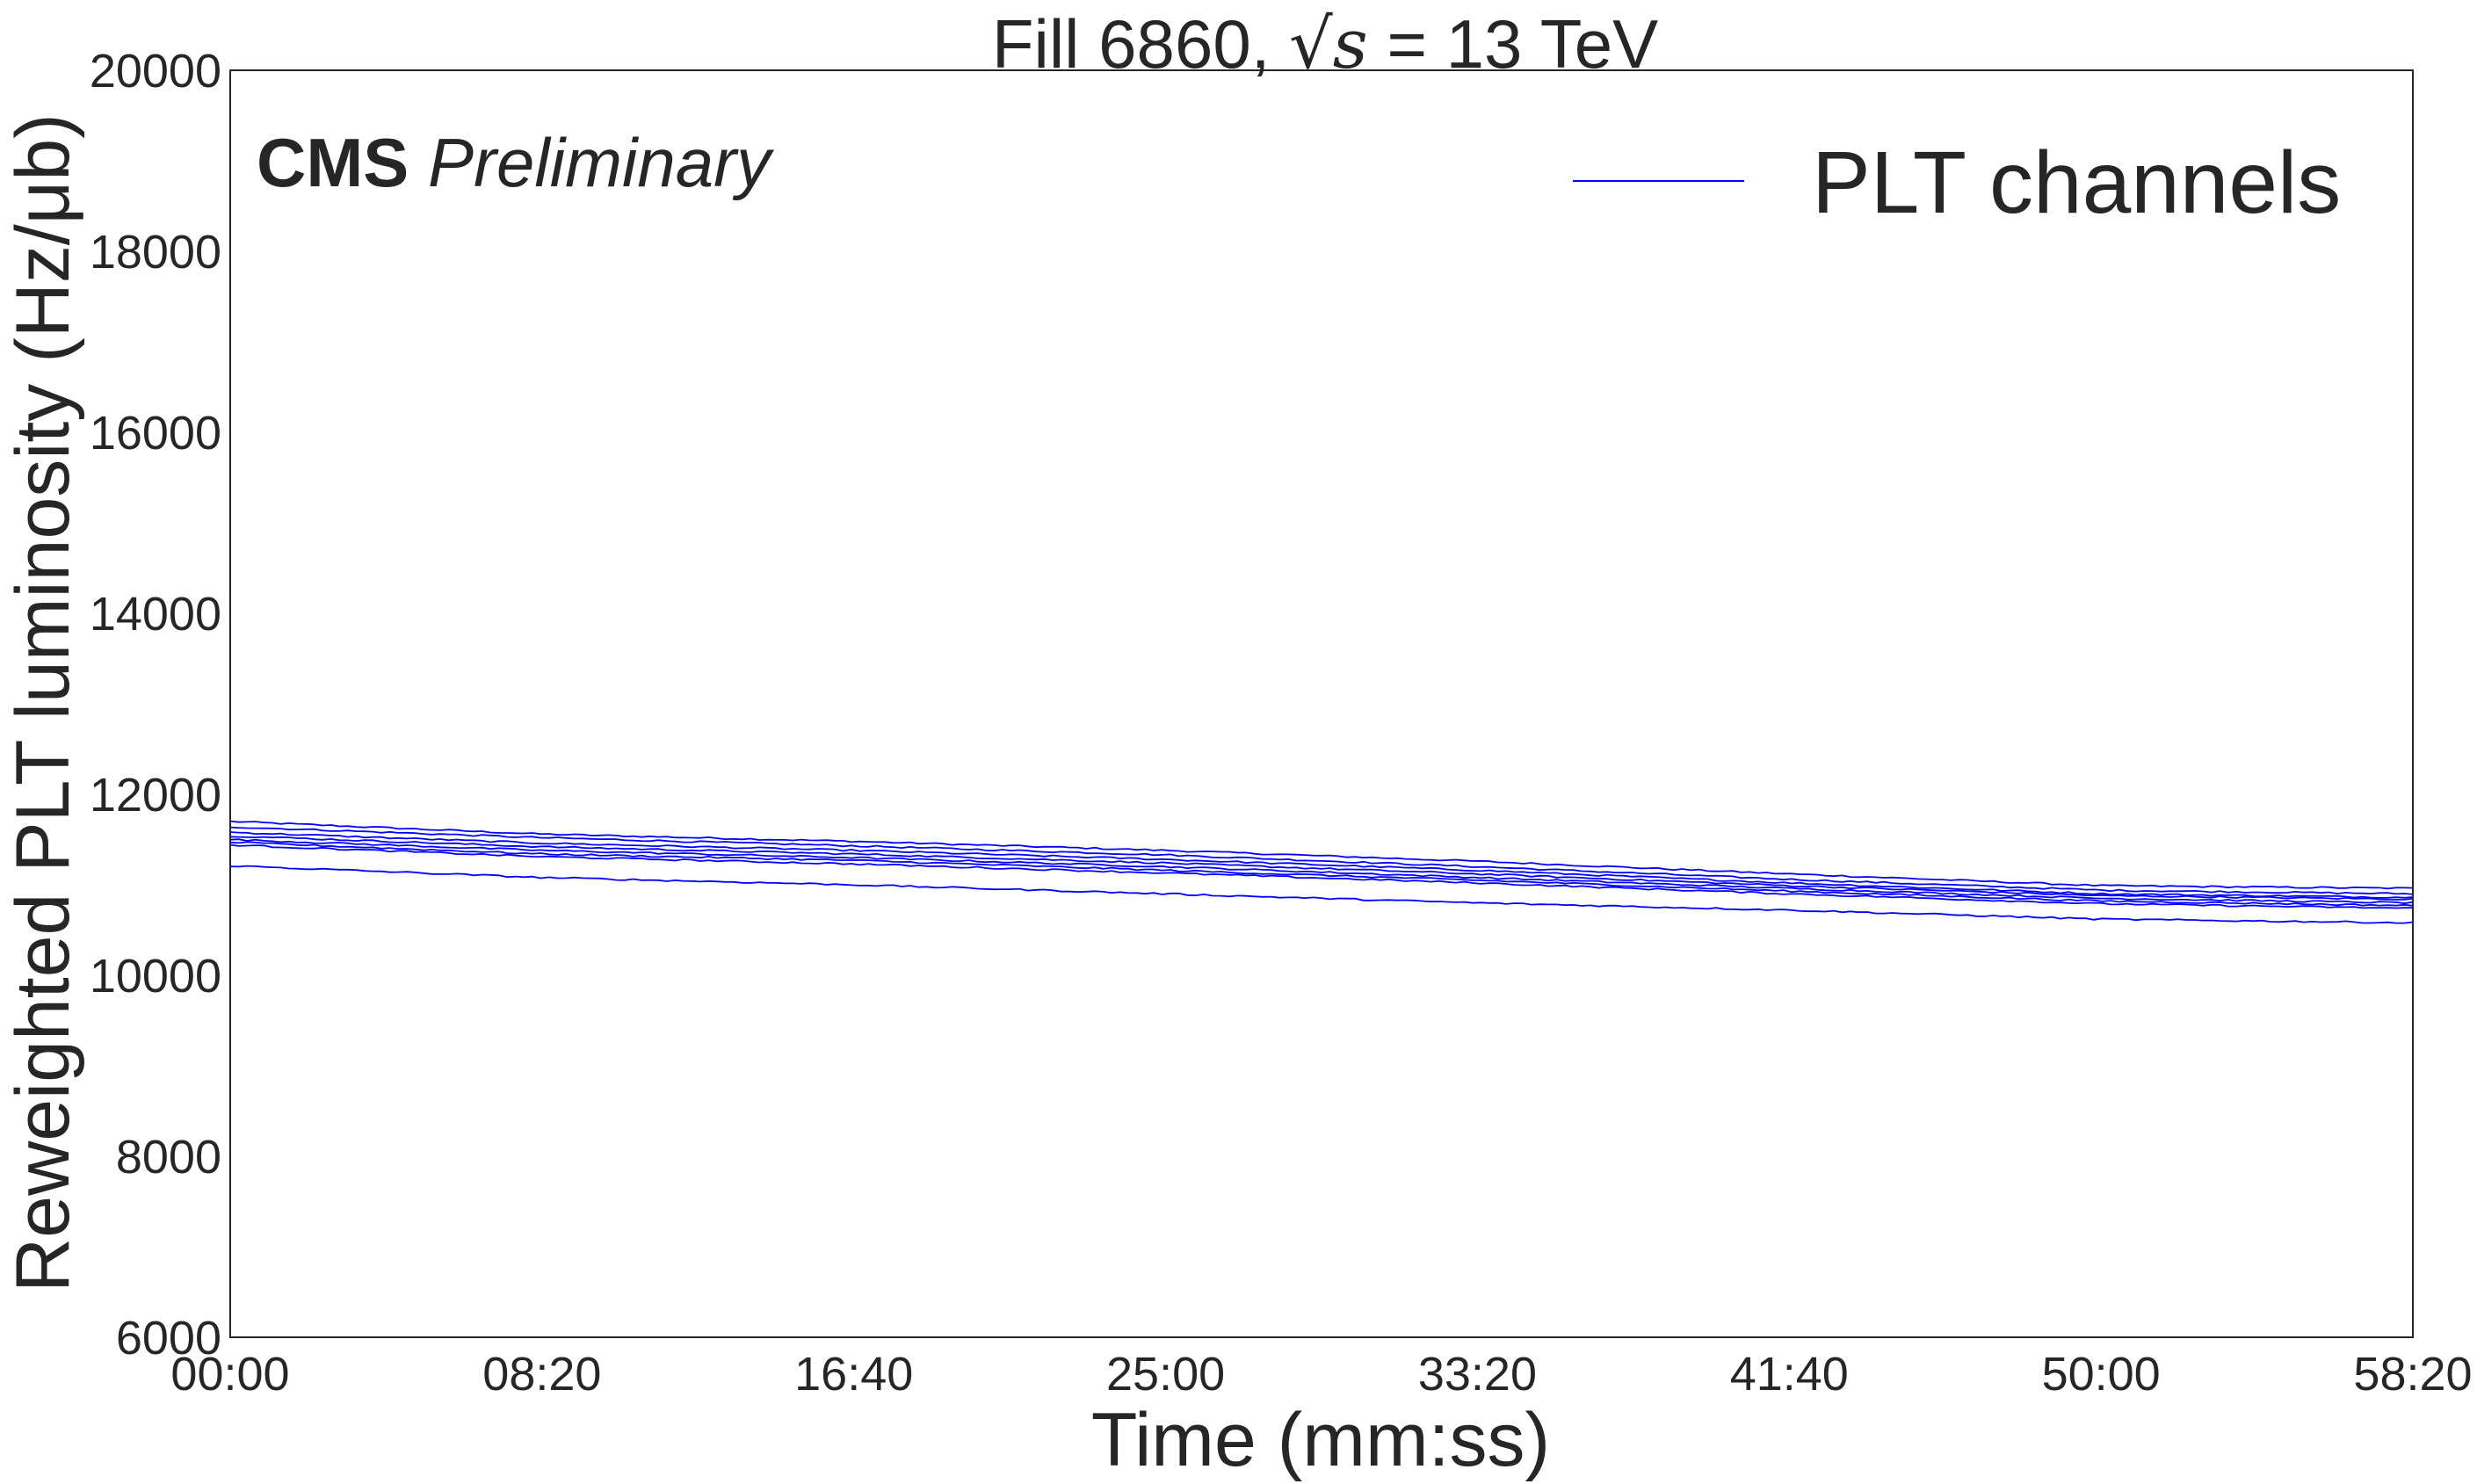 This screenshot has width=2477, height=1484. Describe the element at coordinates (168, 1158) in the screenshot. I see `y-tick-label: 8000` at that location.